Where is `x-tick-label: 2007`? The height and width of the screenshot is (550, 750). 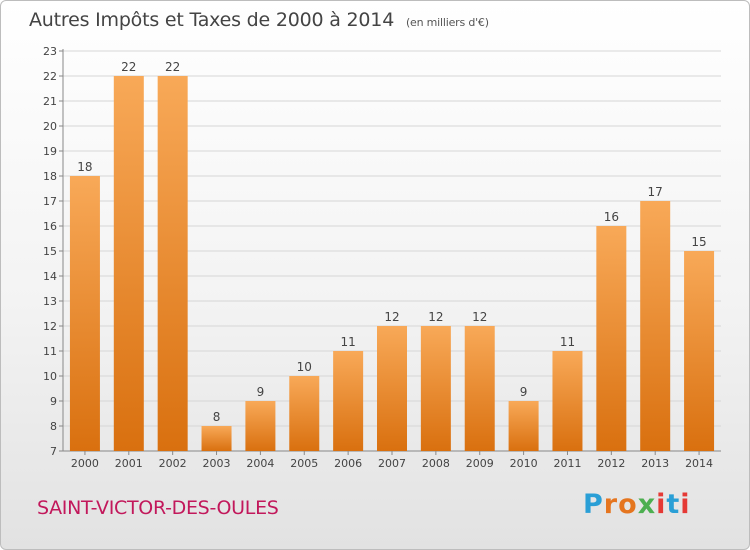
x-tick-label: 2007 is located at coordinates (392, 463).